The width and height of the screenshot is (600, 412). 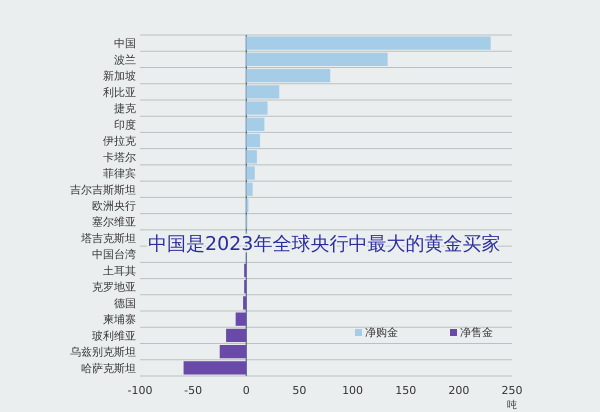 I want to click on y-tick-label: 利比亚, so click(x=119, y=92).